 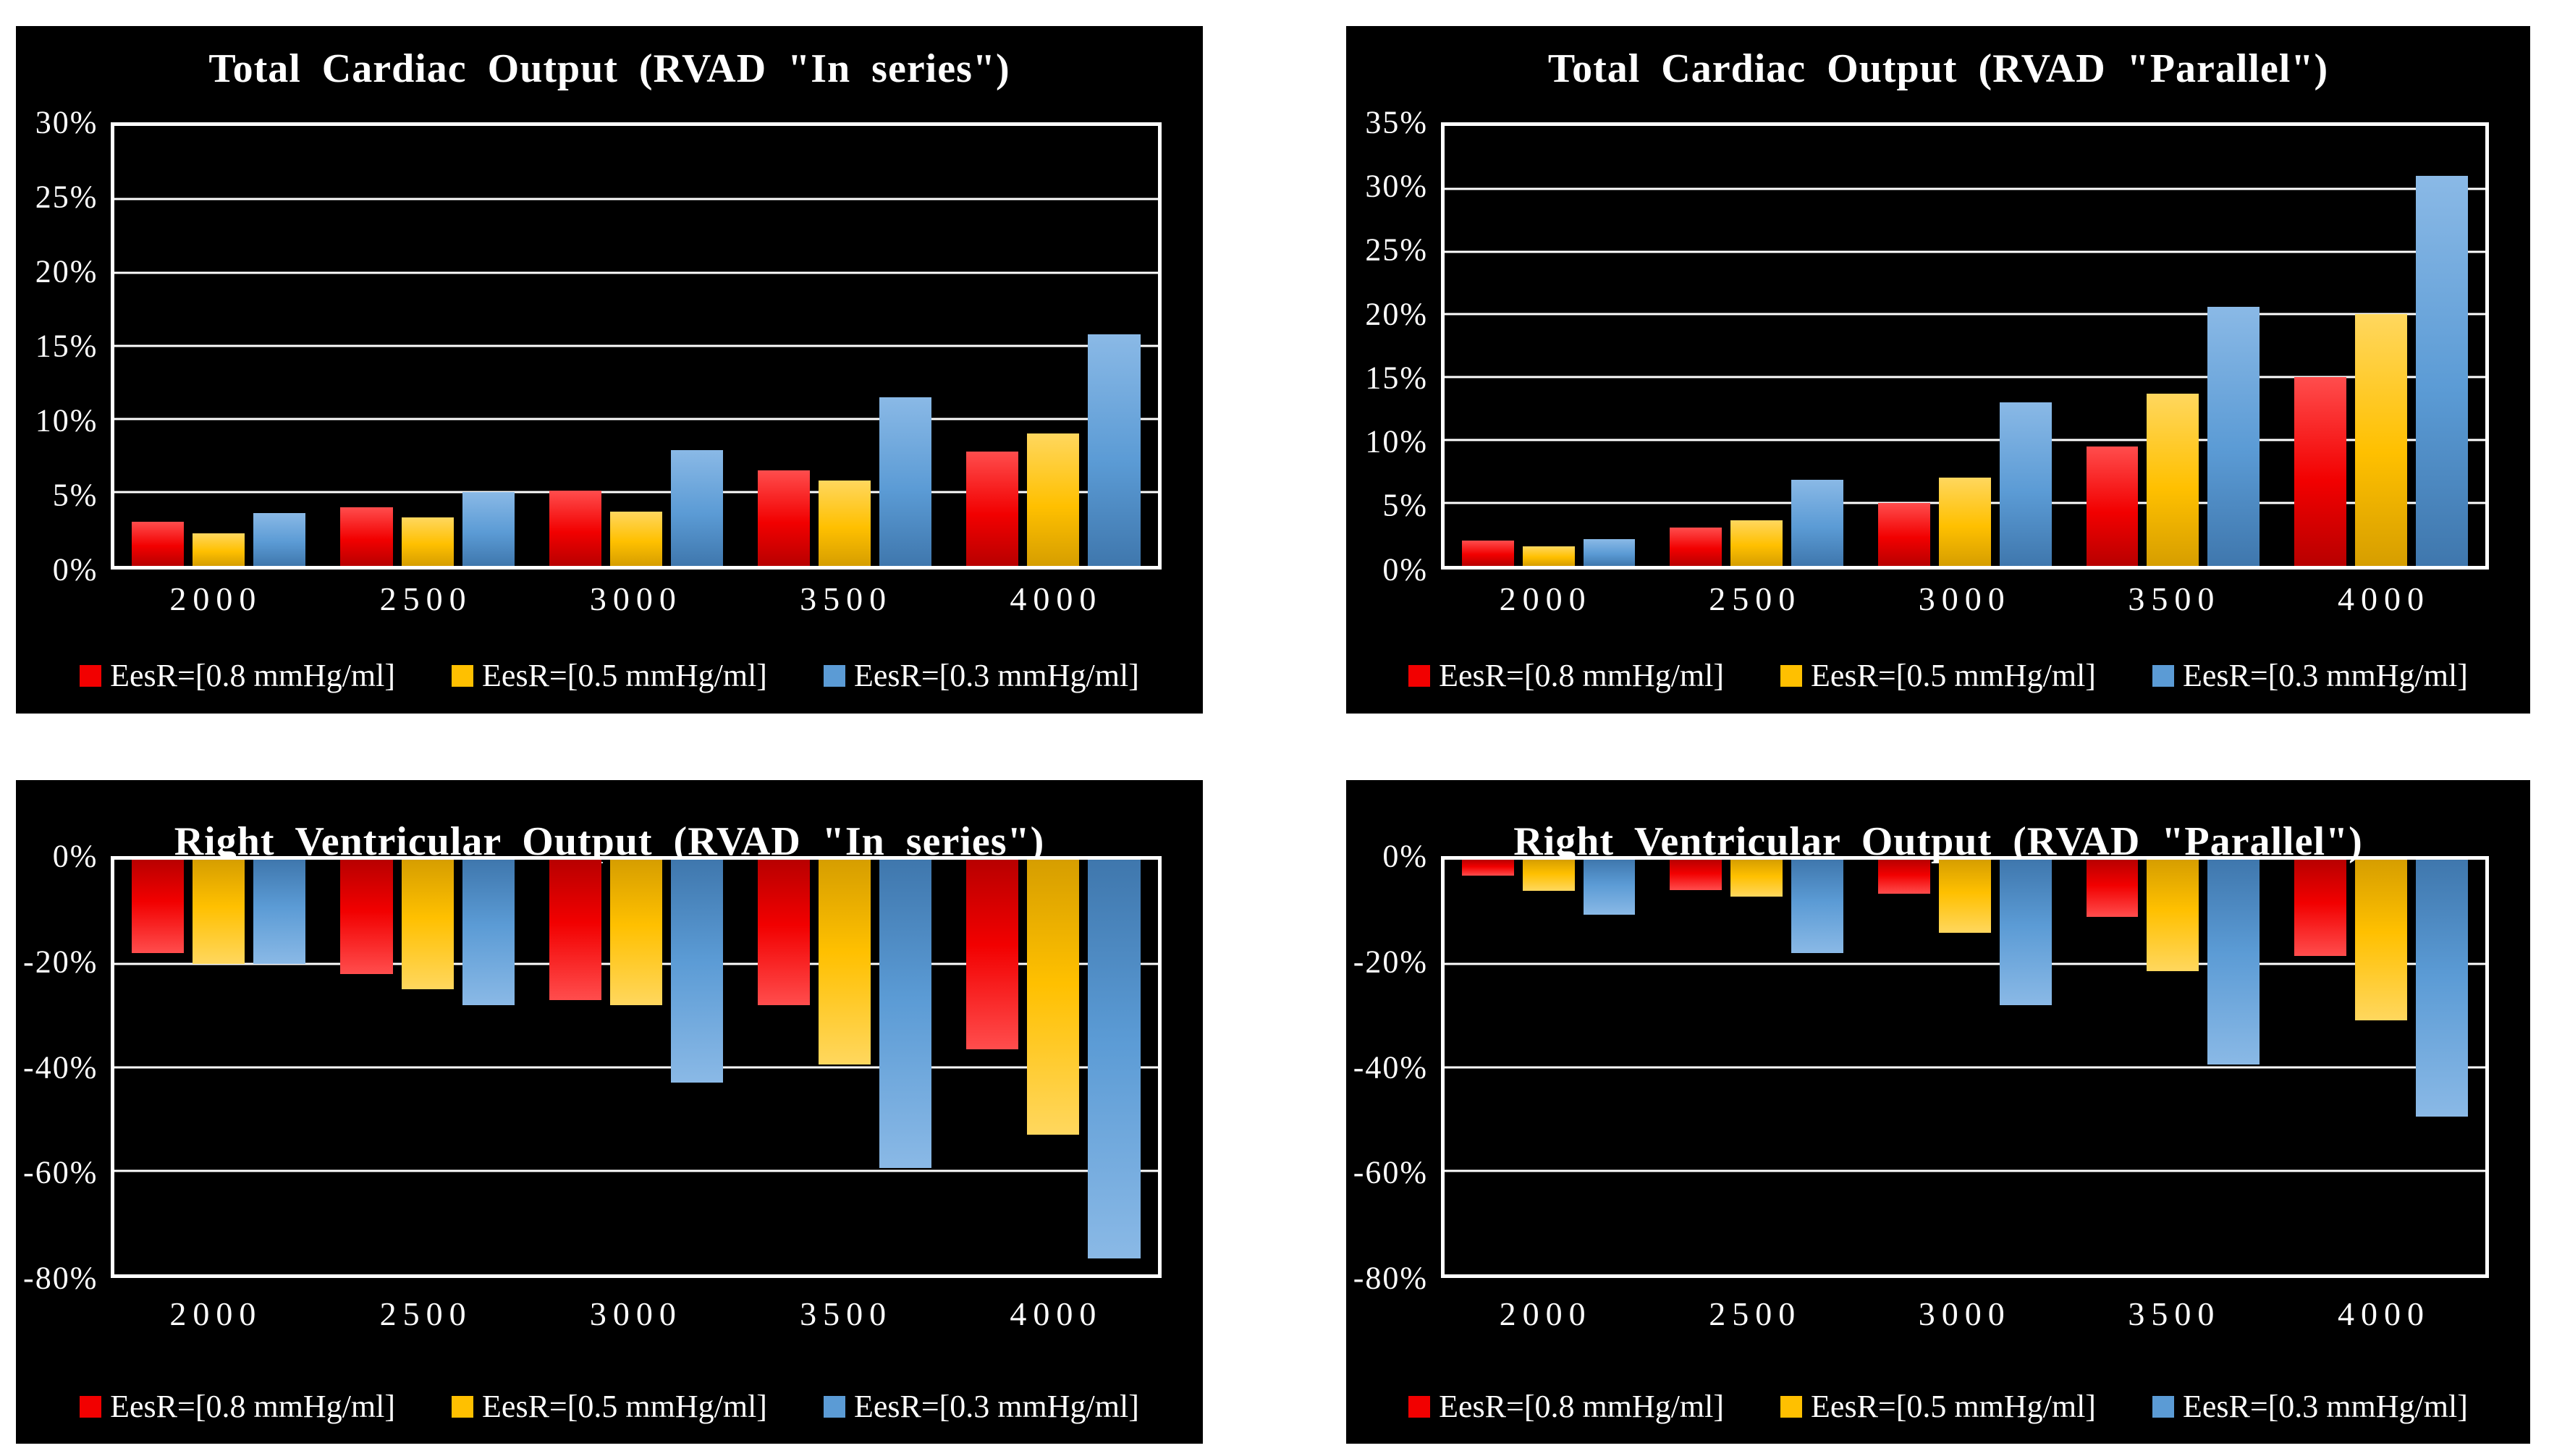 What do you see at coordinates (66, 122) in the screenshot?
I see `y-axis-tick-label: 30%` at bounding box center [66, 122].